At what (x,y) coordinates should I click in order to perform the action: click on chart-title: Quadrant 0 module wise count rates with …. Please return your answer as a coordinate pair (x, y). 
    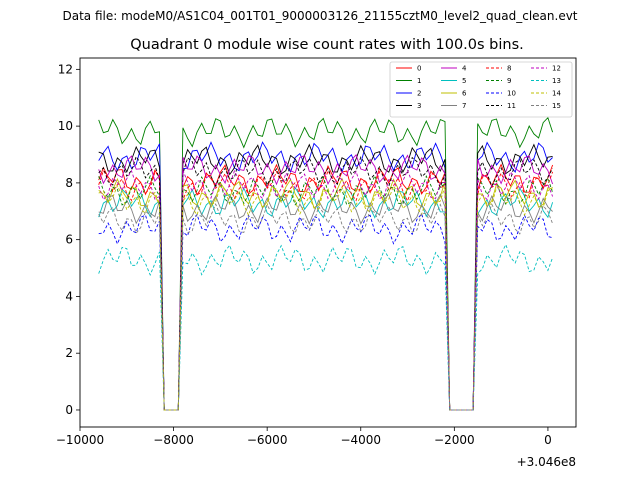
    Looking at the image, I should click on (327, 45).